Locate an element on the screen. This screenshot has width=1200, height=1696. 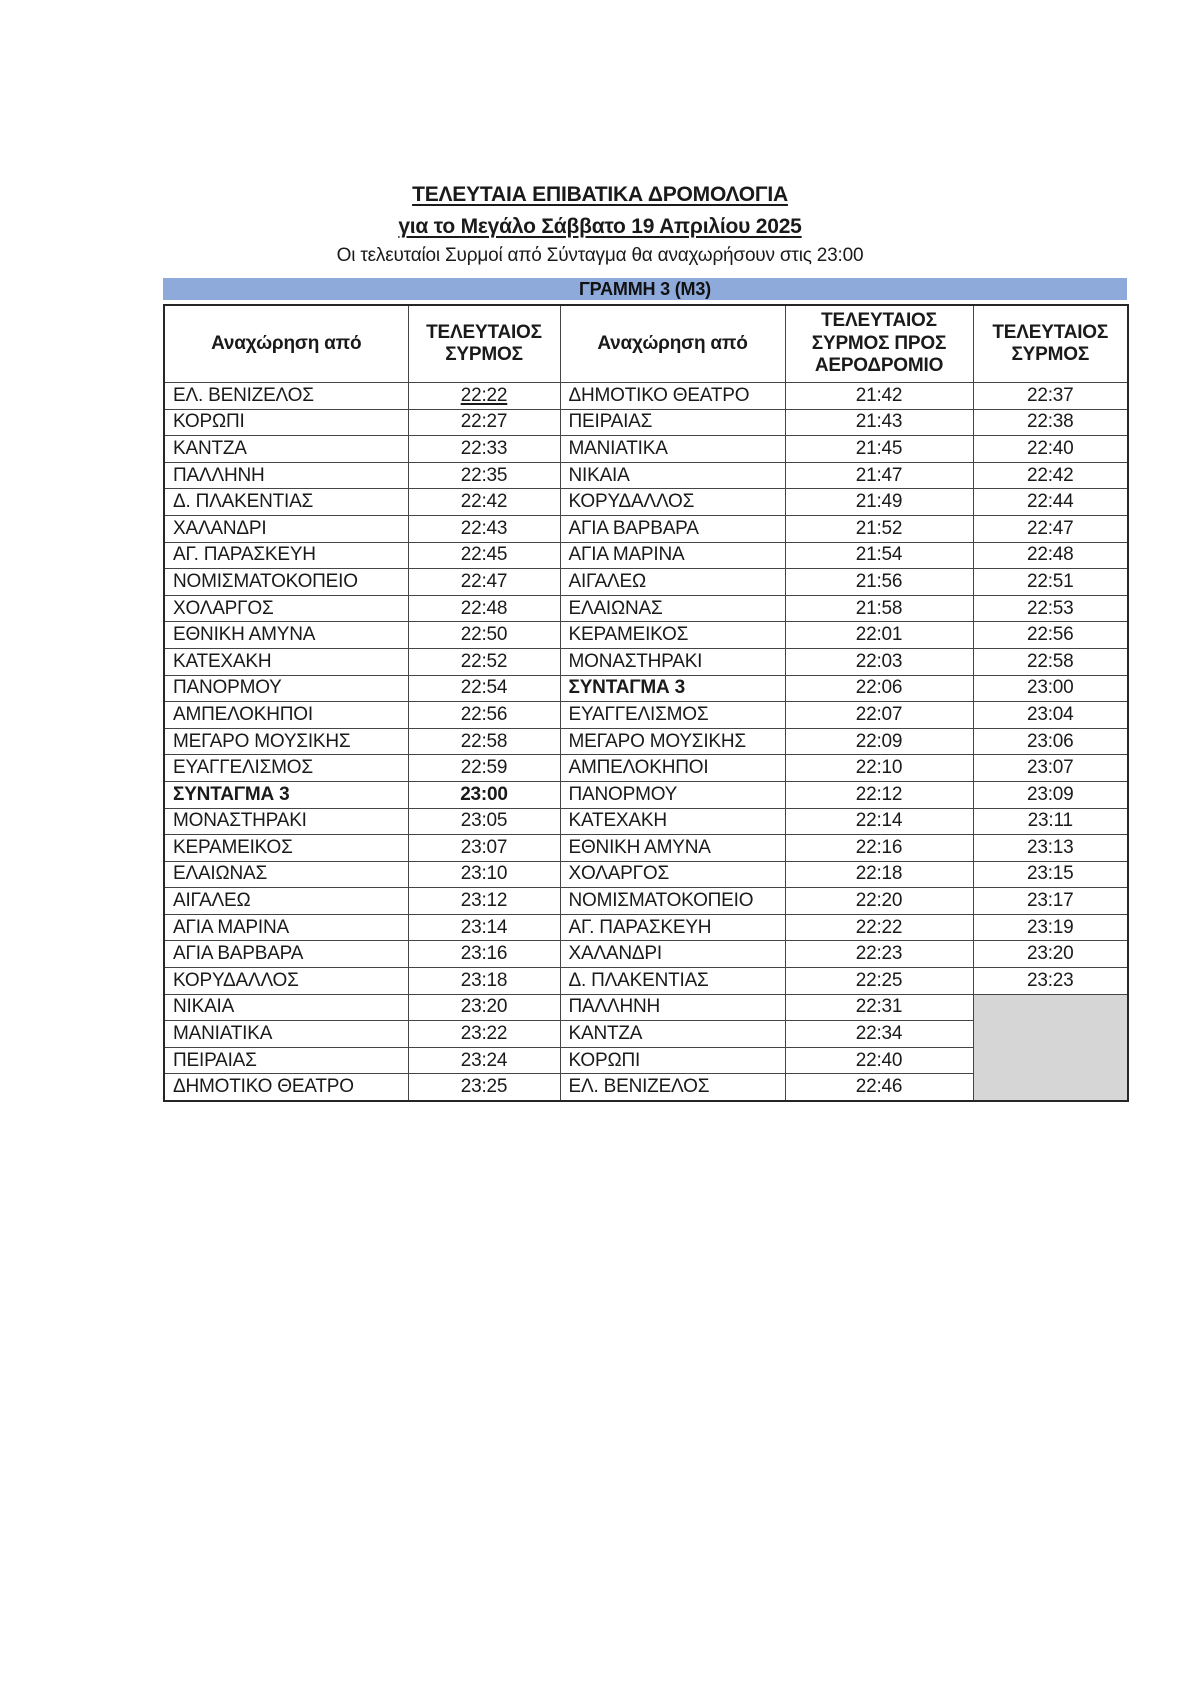
table-row: ΕΘΝΙΚΗ ΑΜΥΝΑ 22:50 ΚΕΡΑΜΕΙΚΟΣ 22:01 22:56 is located at coordinates (646, 635).